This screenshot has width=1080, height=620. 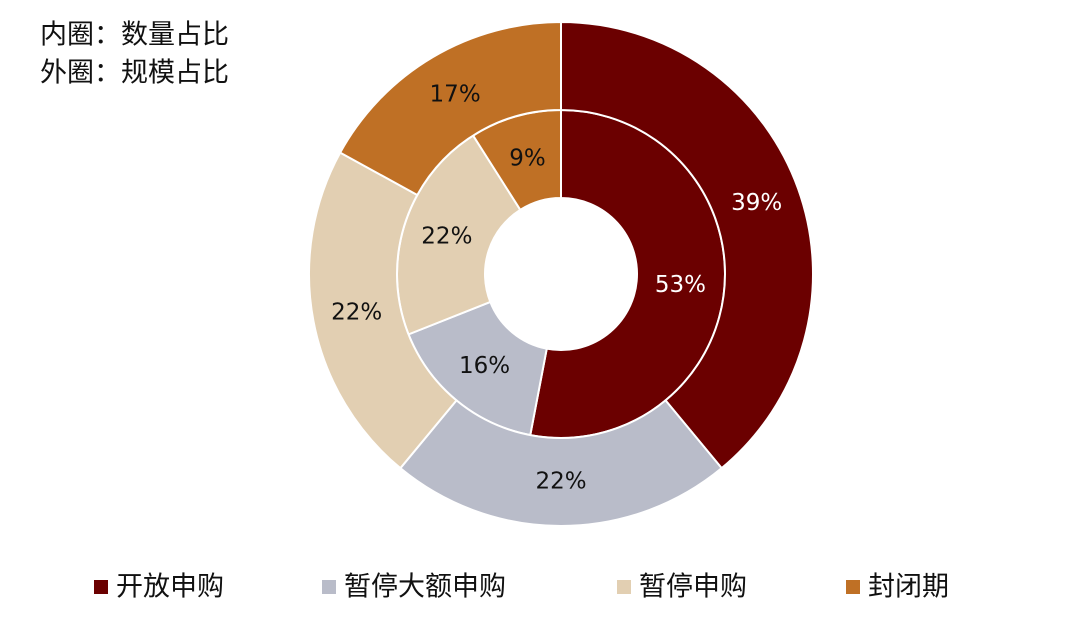 I want to click on data-label: 53%, so click(x=680, y=285).